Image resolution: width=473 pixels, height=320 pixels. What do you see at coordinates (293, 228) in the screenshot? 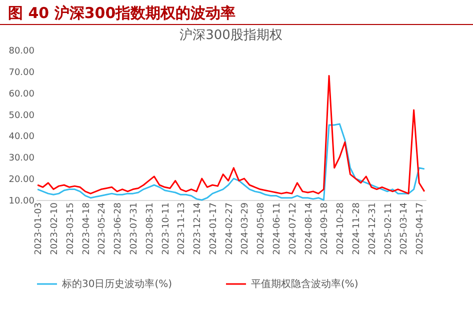
I see `x-tick-label: 2024-07-12` at bounding box center [293, 228].